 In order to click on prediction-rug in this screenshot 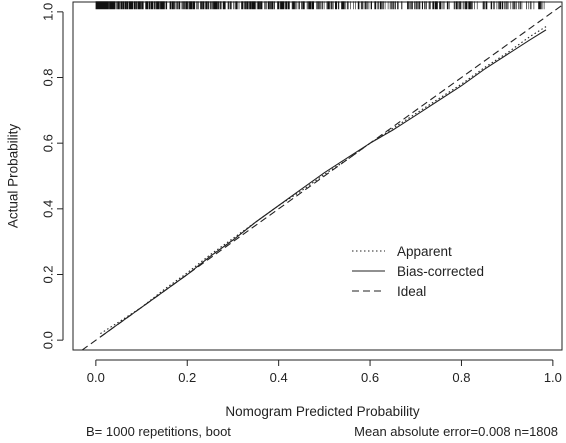, I will do `click(320, 5)`.